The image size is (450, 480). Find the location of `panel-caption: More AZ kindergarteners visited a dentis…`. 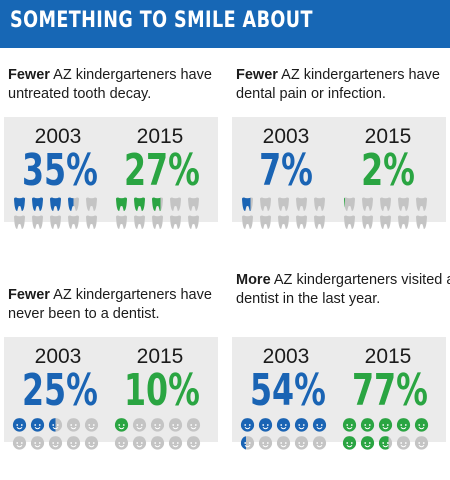

panel-caption: More AZ kindergarteners visited a dentis… is located at coordinates (343, 290).